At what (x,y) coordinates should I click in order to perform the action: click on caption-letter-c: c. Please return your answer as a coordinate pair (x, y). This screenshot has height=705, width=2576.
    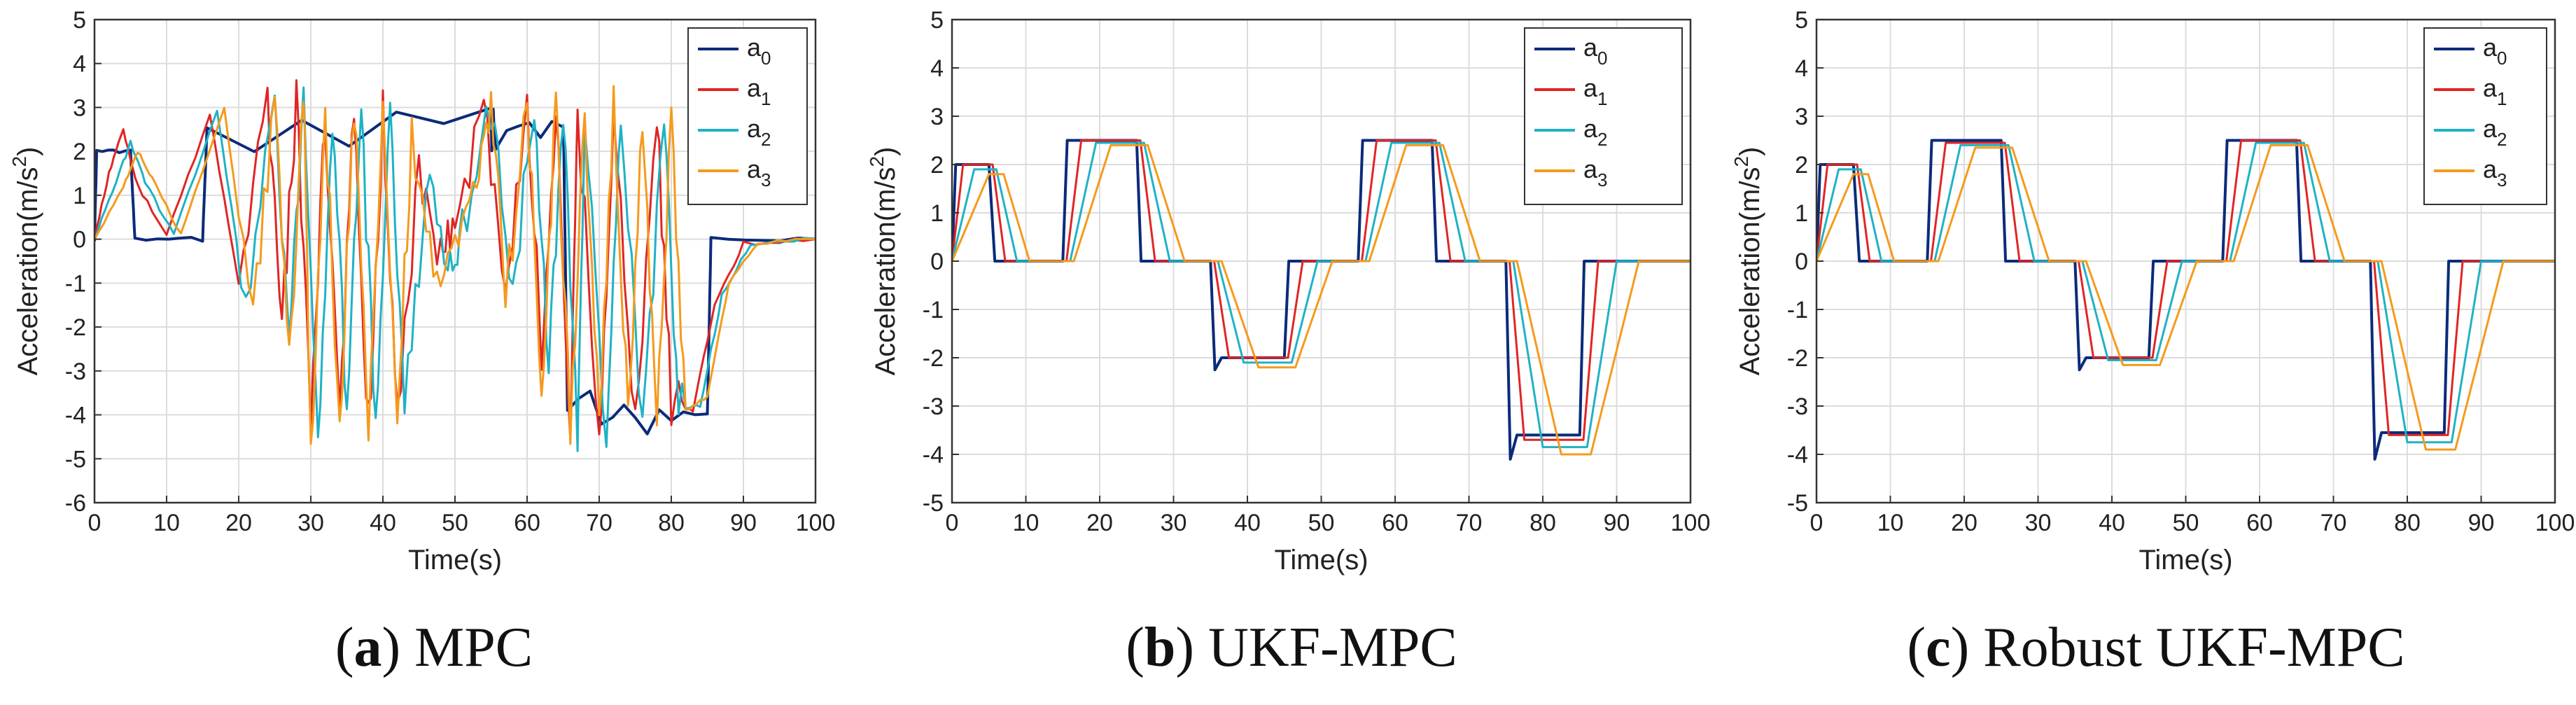
    Looking at the image, I should click on (1938, 647).